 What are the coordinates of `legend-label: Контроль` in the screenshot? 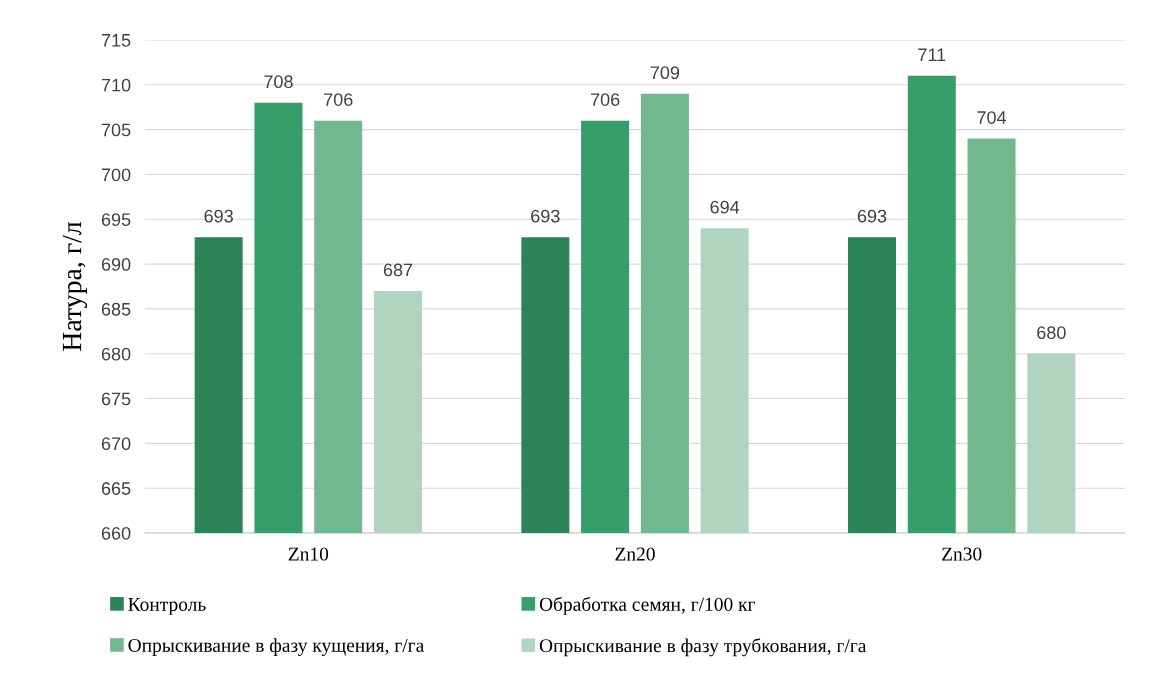 It's located at (167, 606).